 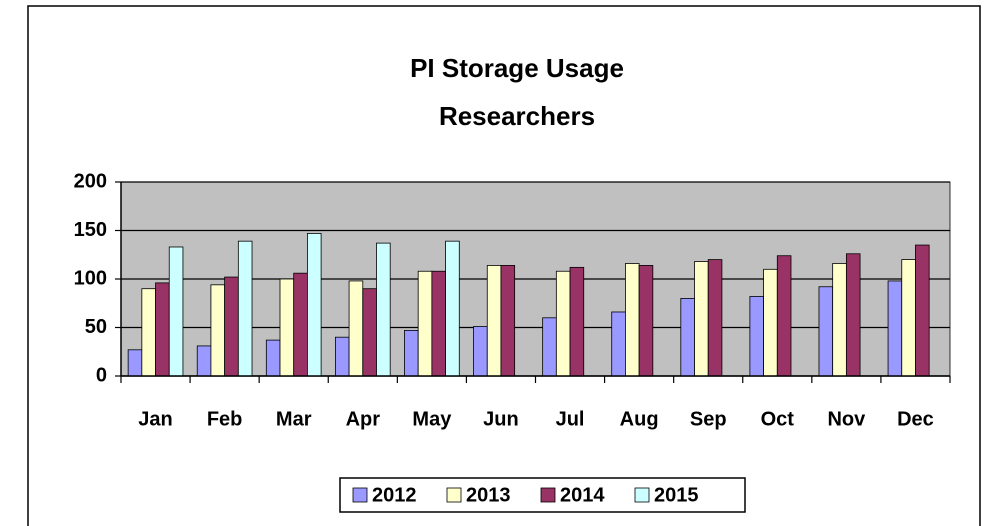 I want to click on legend-label: 2015, so click(x=676, y=495).